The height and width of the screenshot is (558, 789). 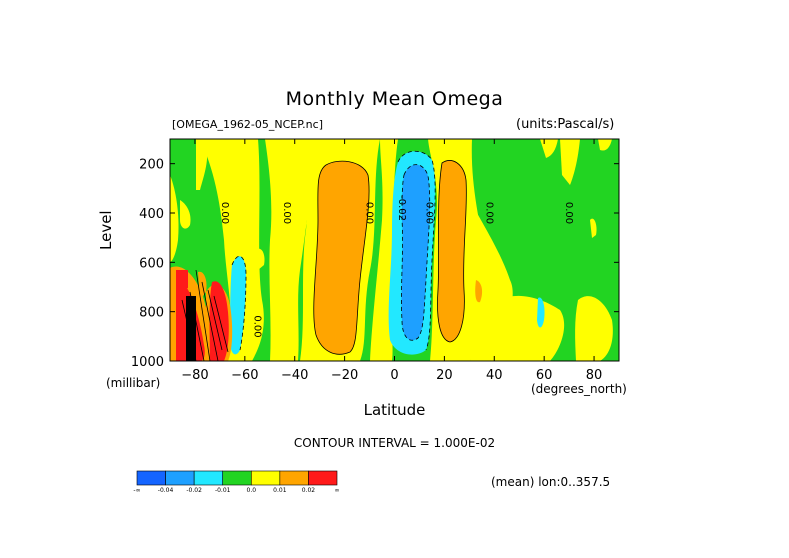 I want to click on colorbar: -∞ -0.04 -0.02 -0.01 0.0 0.01 0.02 ∞, so click(x=236, y=482).